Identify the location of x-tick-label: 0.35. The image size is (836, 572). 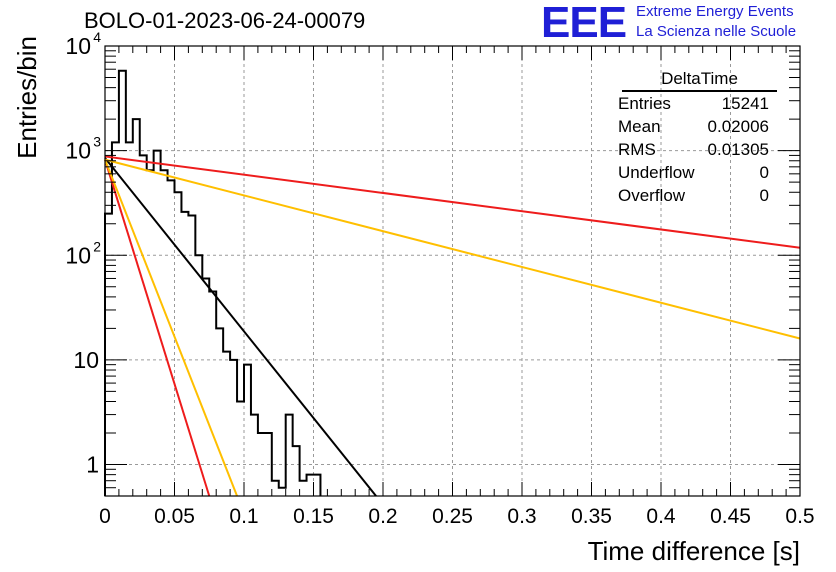
(591, 516).